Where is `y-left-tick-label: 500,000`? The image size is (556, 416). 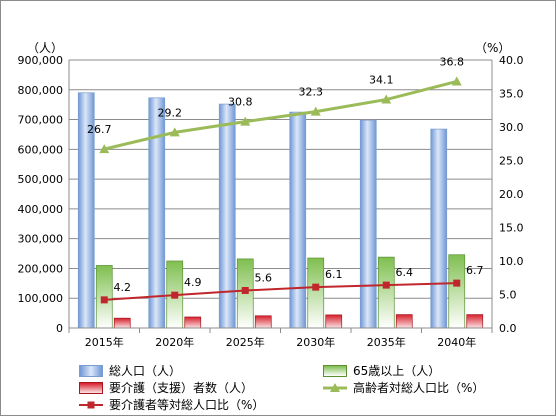
y-left-tick-label: 500,000 is located at coordinates (41, 179).